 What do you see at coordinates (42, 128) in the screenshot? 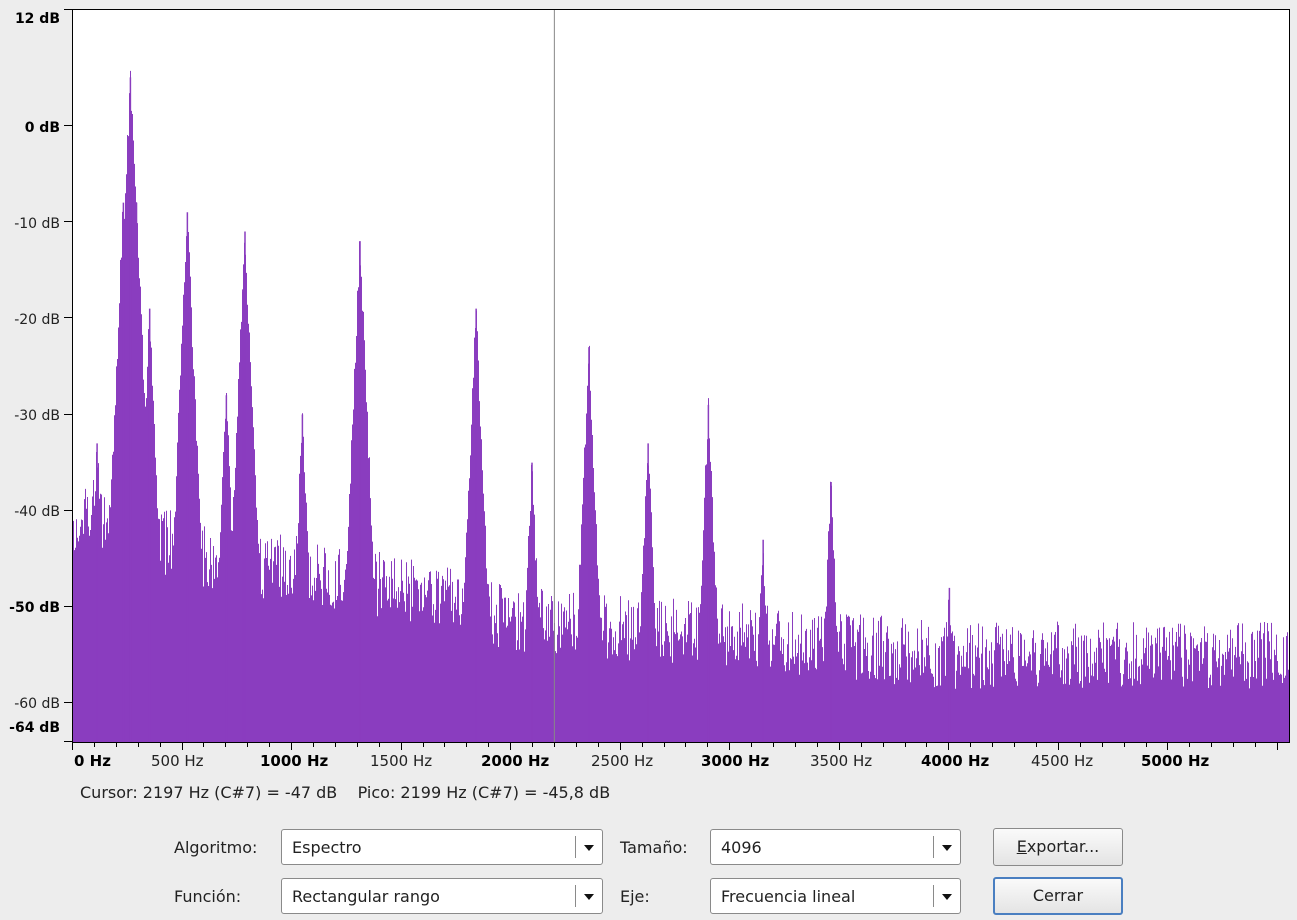
I see `y-tick-label: 0 dB` at bounding box center [42, 128].